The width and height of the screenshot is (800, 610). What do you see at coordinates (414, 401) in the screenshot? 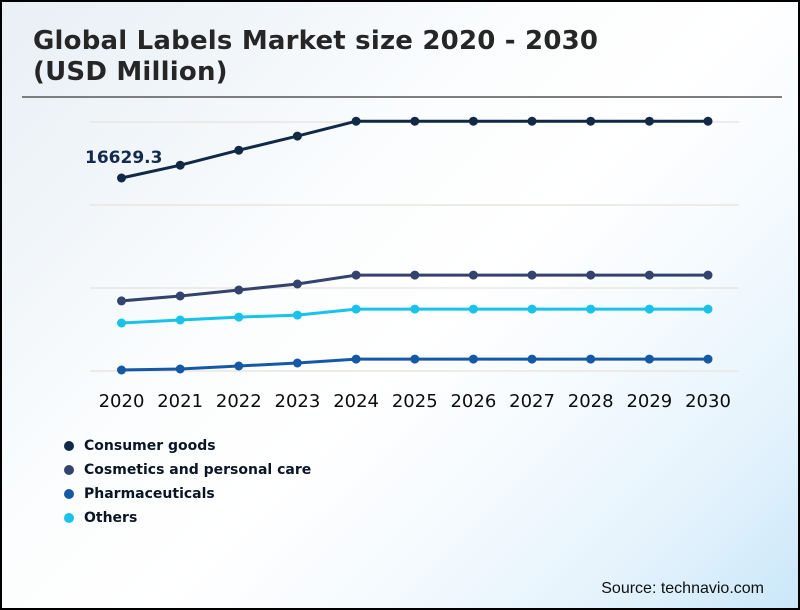
I see `x-axis-label: 2025` at bounding box center [414, 401].